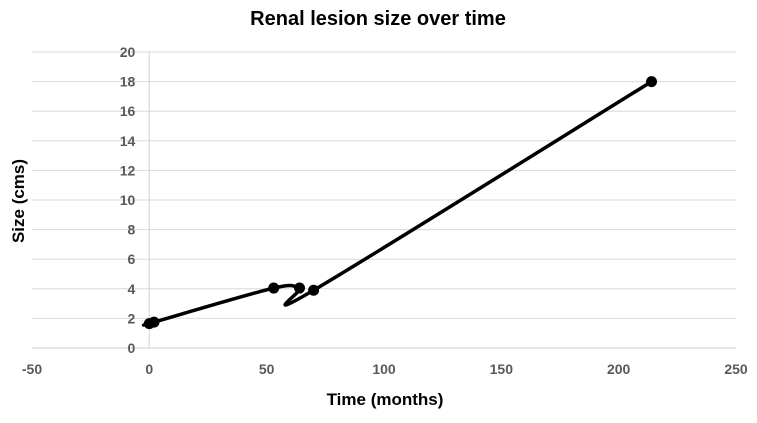  What do you see at coordinates (132, 230) in the screenshot?
I see `y-tick-label: 8` at bounding box center [132, 230].